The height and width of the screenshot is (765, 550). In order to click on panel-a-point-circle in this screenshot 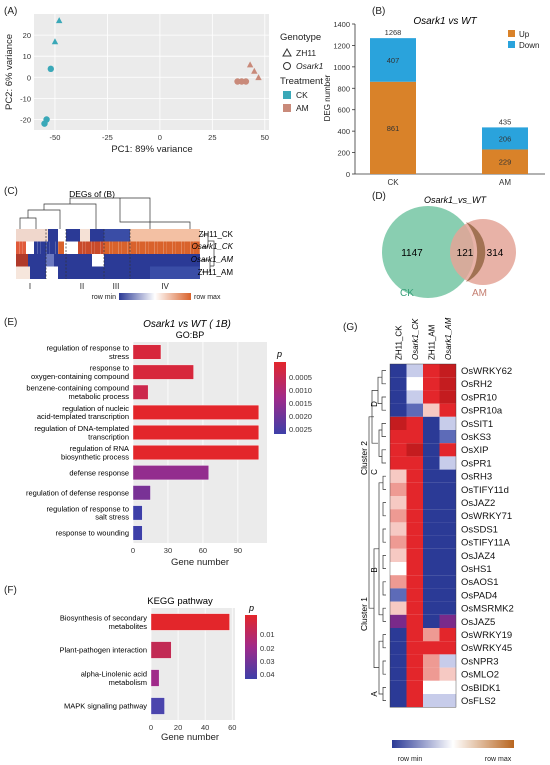, I will do `click(44, 123)`.